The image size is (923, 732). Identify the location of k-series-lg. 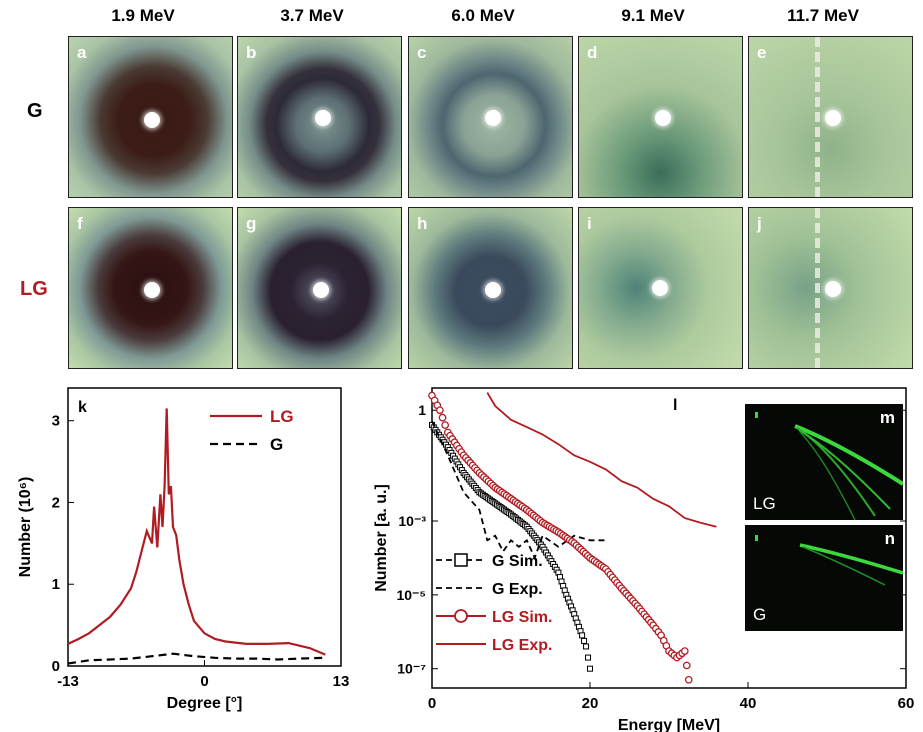
(196, 532).